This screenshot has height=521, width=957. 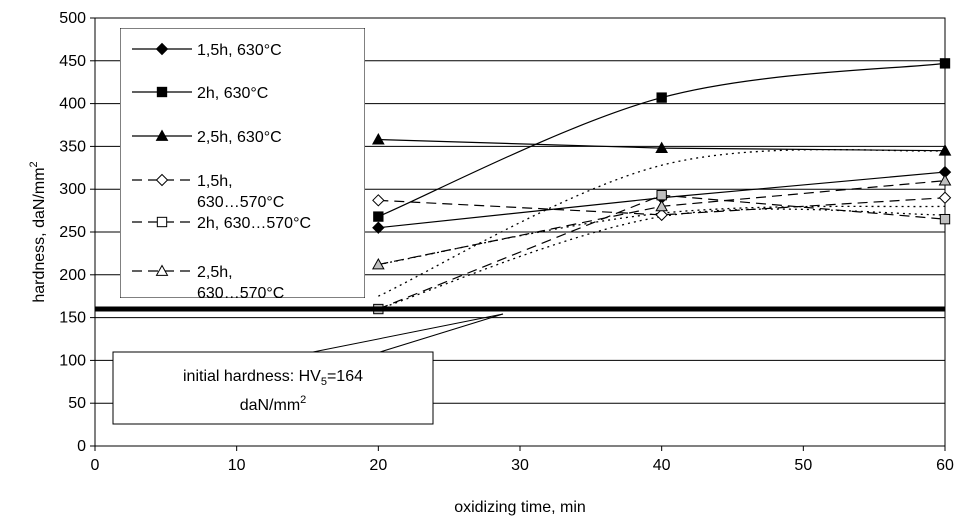 I want to click on legend-label: 2,5h, 630°C, so click(x=239, y=137).